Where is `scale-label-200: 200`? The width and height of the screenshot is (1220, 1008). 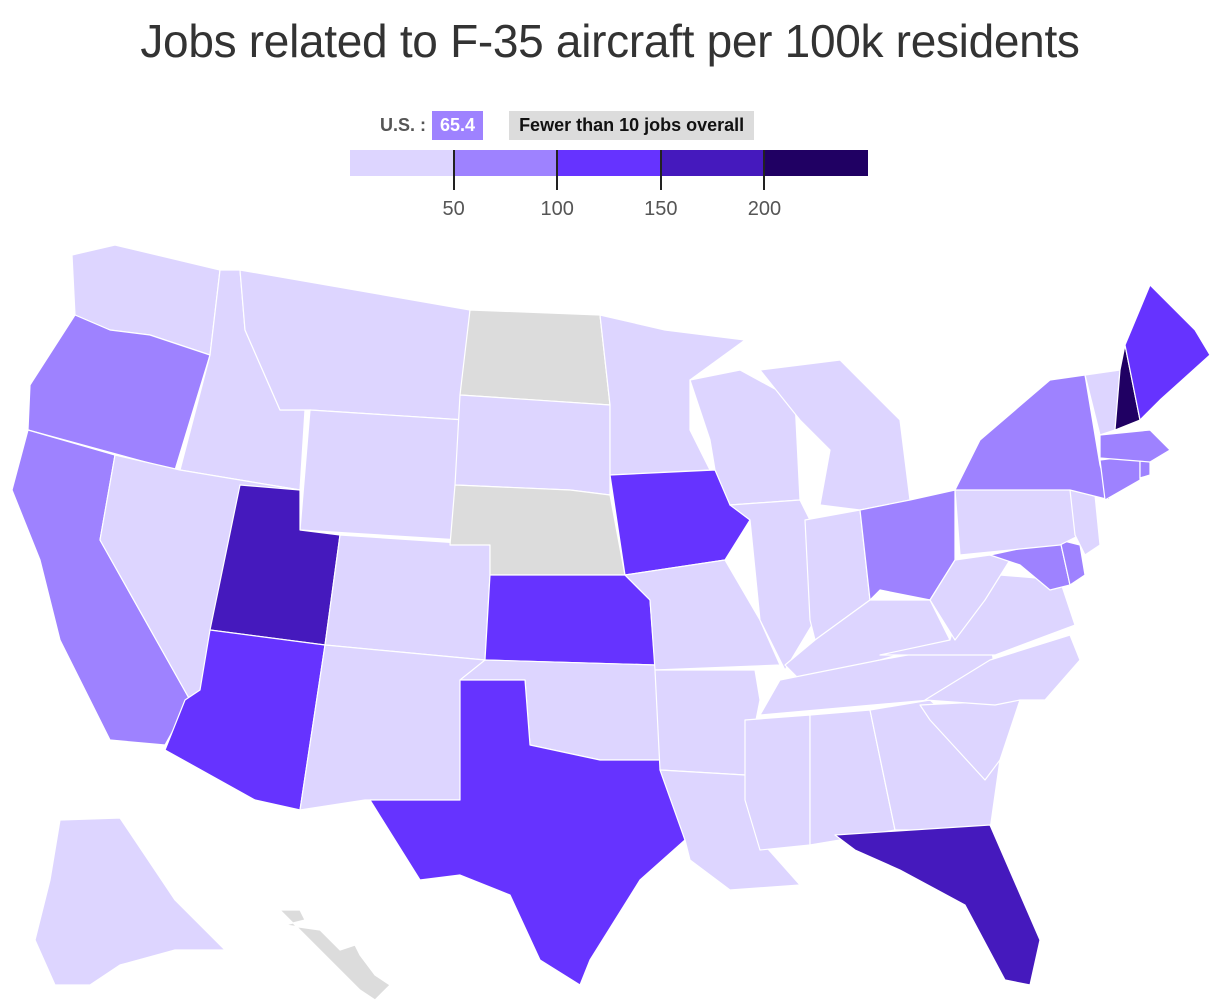 scale-label-200: 200 is located at coordinates (764, 209).